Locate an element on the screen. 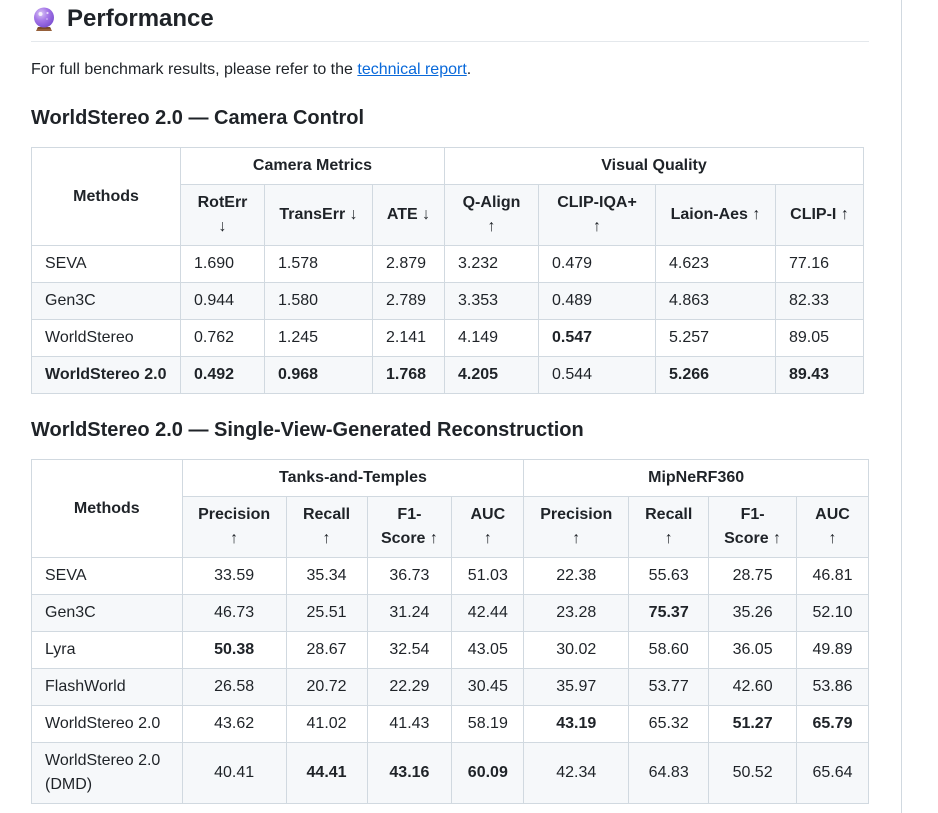  column-header-tt-auc: AUC ↑ is located at coordinates (488, 527).